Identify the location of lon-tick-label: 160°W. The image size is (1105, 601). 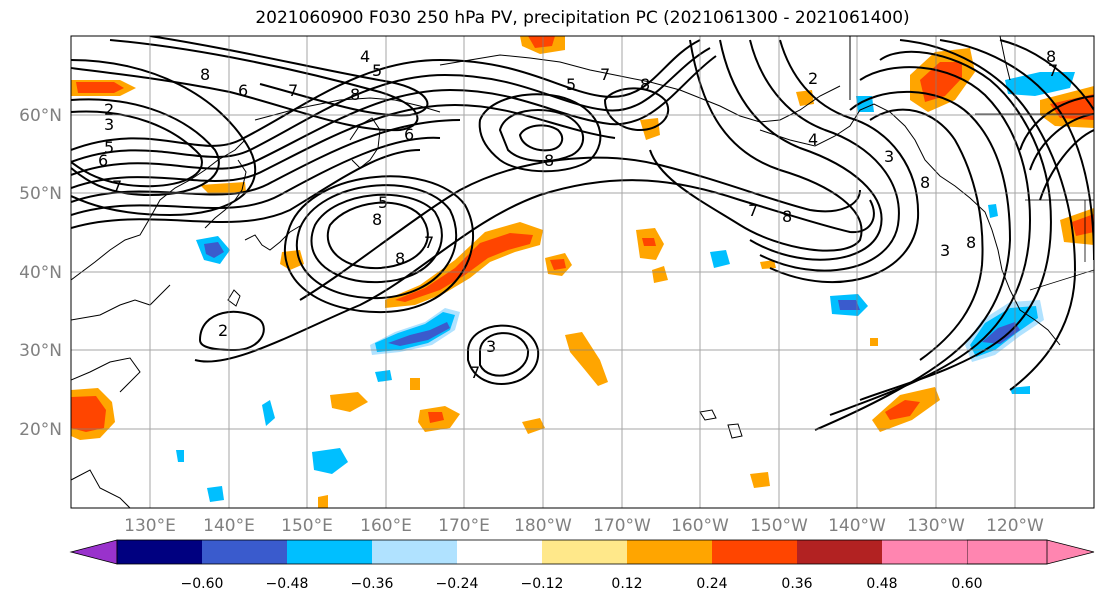
(700, 526).